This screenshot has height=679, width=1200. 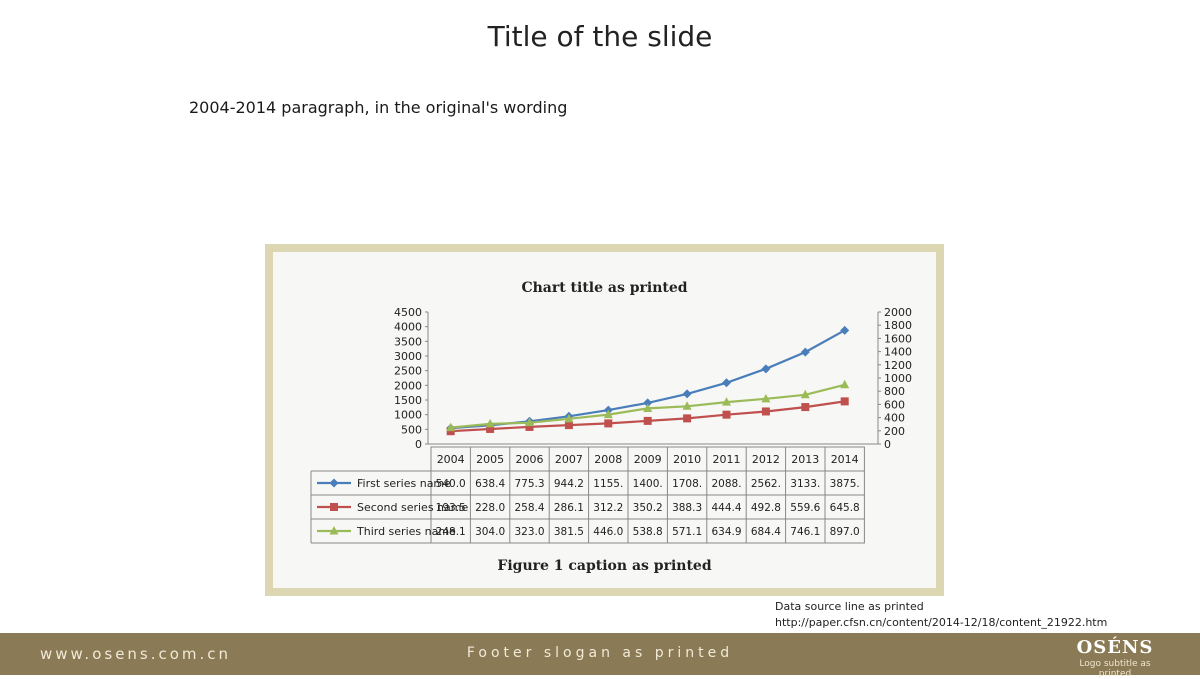 I want to click on data-label: 228.0, so click(x=490, y=508).